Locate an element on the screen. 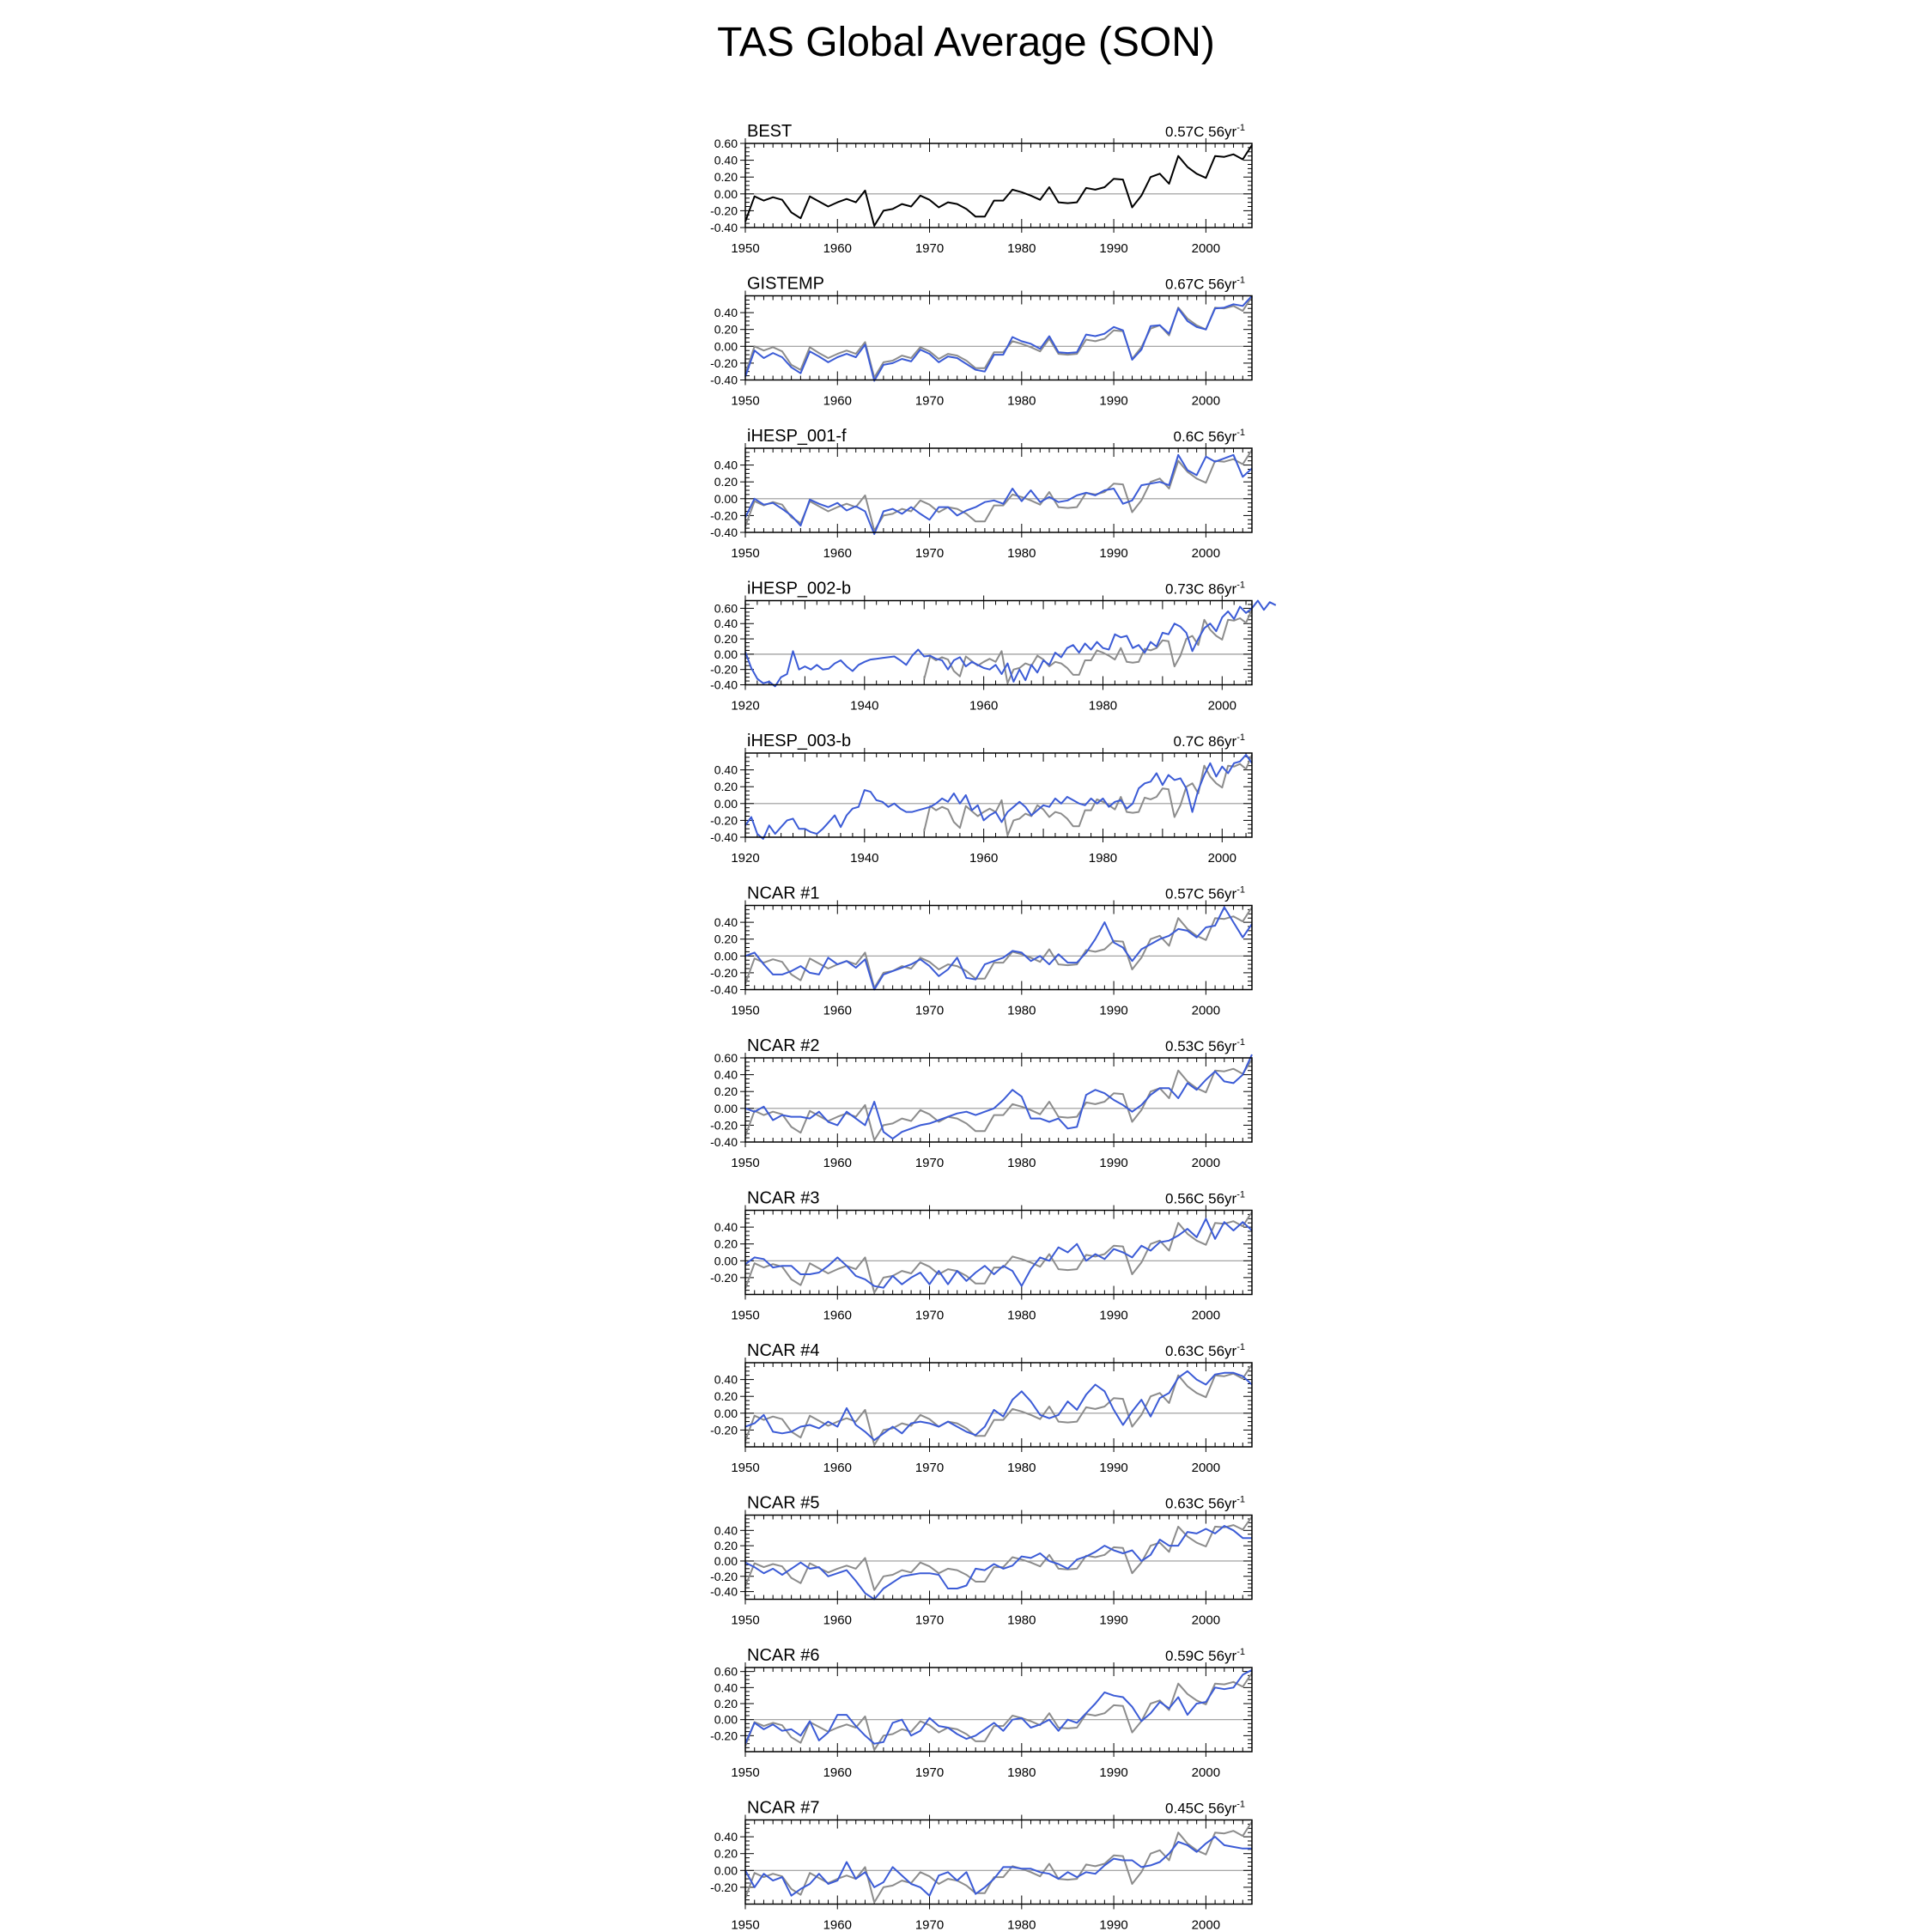 Image resolution: width=1932 pixels, height=1932 pixels. panel-title: NCAR #6 is located at coordinates (783, 1656).